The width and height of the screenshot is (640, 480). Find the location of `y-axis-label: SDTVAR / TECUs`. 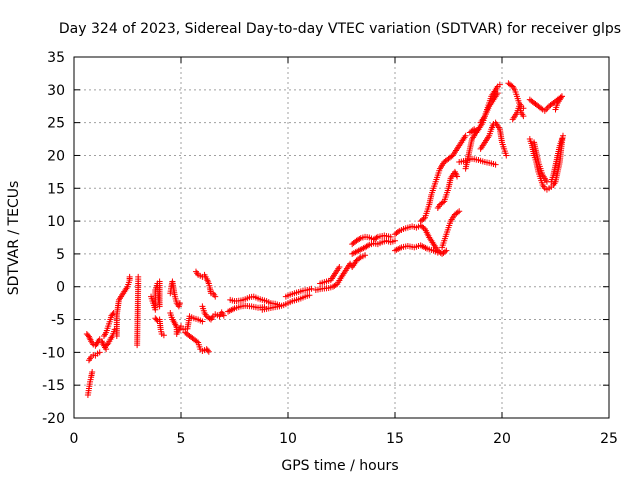

y-axis-label: SDTVAR / TECUs is located at coordinates (14, 238).